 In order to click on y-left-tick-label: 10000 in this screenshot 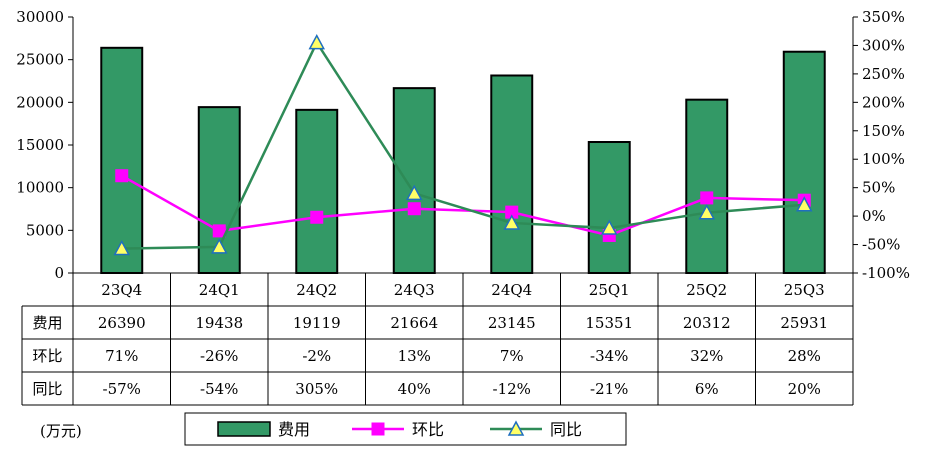, I will do `click(40, 188)`.